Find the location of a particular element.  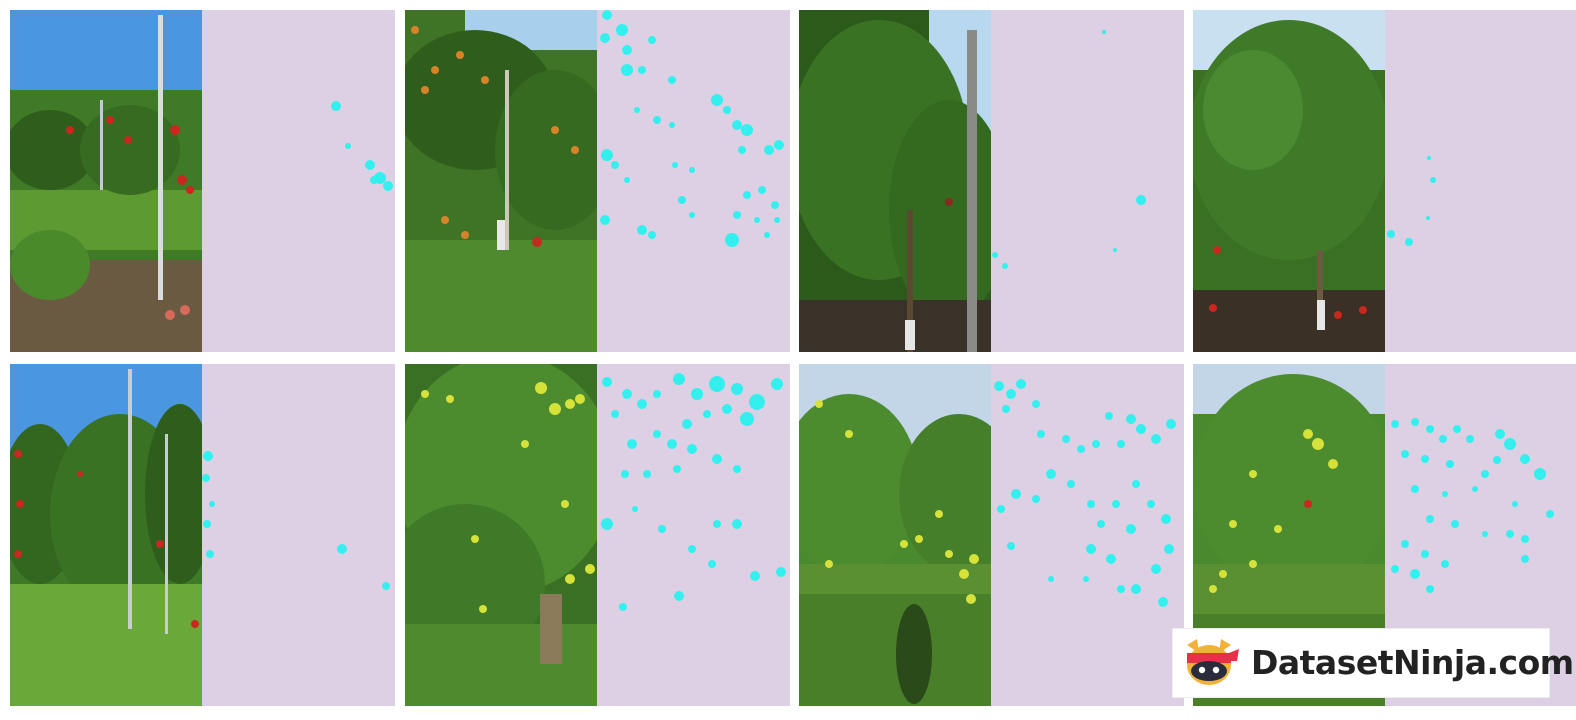

dataset-ninja-brand: DatasetNinja.com is located at coordinates (1373, 663).